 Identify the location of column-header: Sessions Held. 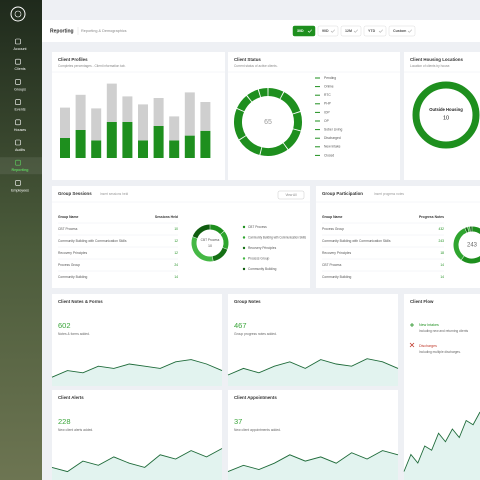
(166, 217).